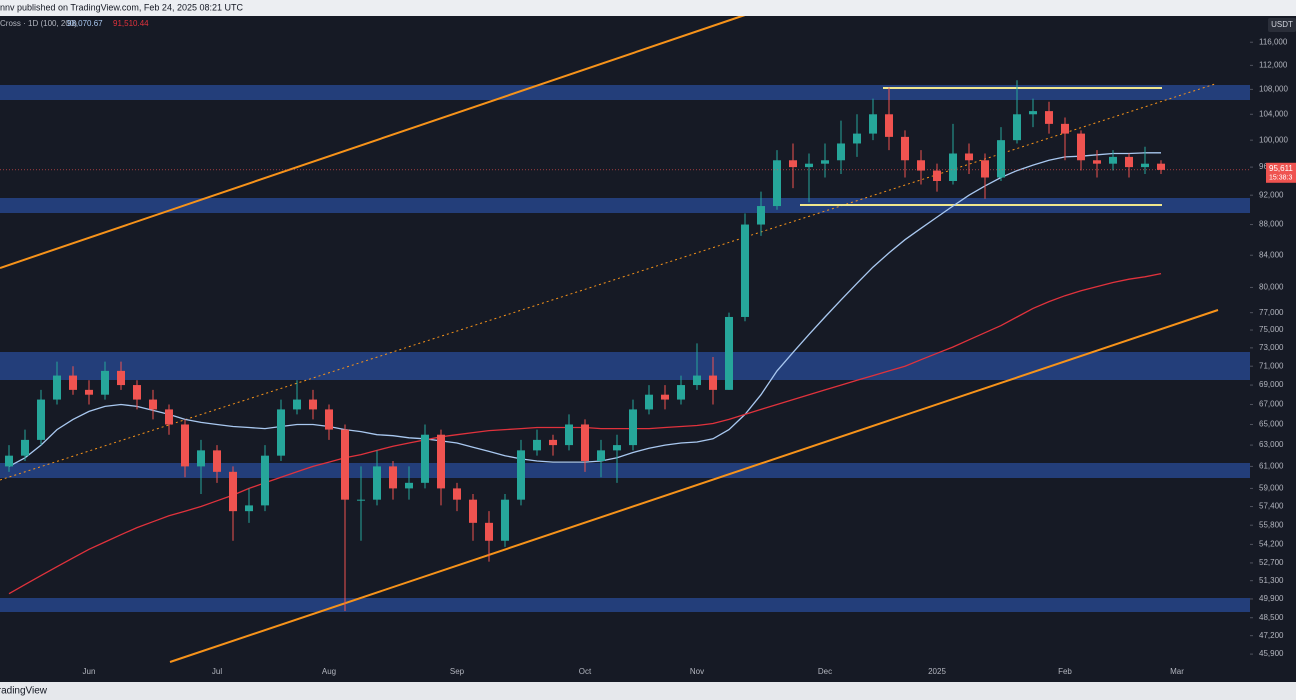 This screenshot has height=700, width=1296. What do you see at coordinates (937, 671) in the screenshot?
I see `x-tick-label: 2025` at bounding box center [937, 671].